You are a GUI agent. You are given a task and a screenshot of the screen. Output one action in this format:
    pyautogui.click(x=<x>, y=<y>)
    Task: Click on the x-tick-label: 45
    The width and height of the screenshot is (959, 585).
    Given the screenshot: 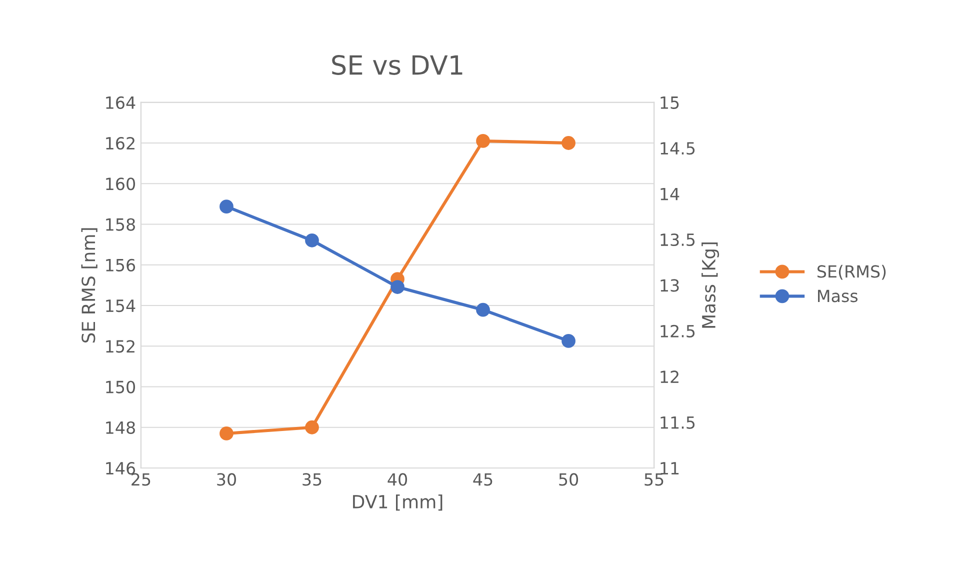 What is the action you would take?
    pyautogui.click(x=482, y=479)
    